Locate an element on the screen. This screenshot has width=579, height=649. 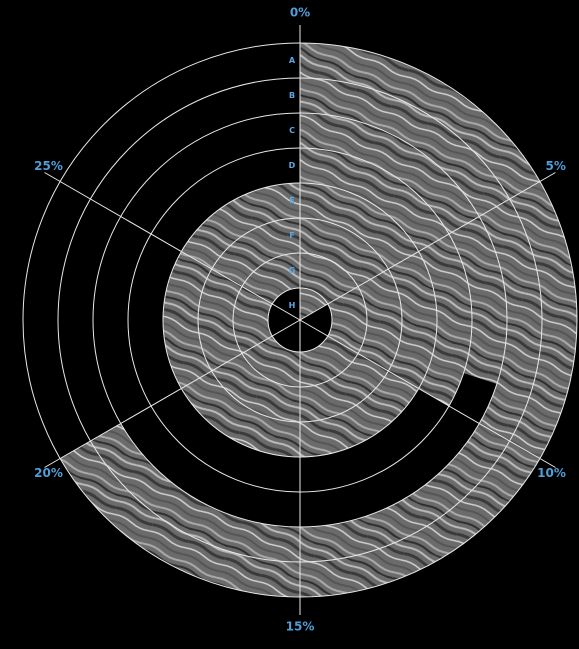
ring-label: D is located at coordinates (292, 165).